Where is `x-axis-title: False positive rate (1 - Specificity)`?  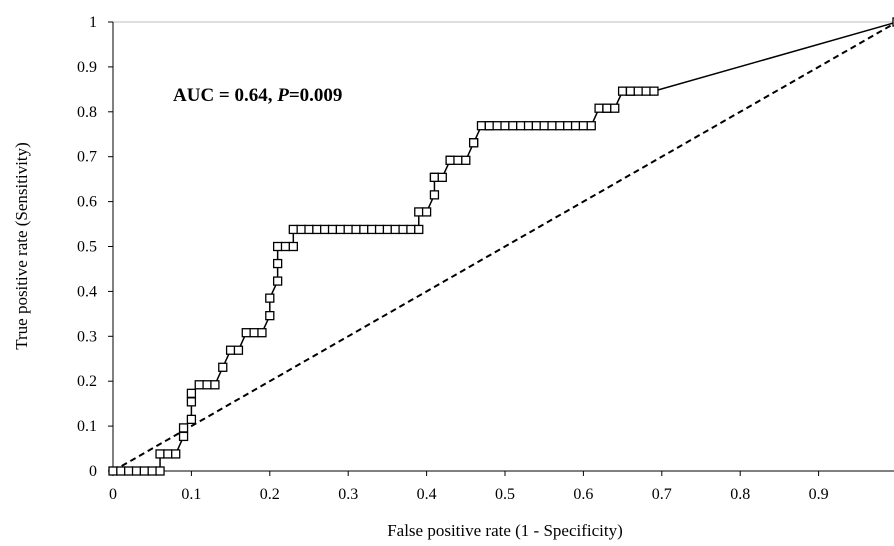
x-axis-title: False positive rate (1 - Specificity) is located at coordinates (505, 530).